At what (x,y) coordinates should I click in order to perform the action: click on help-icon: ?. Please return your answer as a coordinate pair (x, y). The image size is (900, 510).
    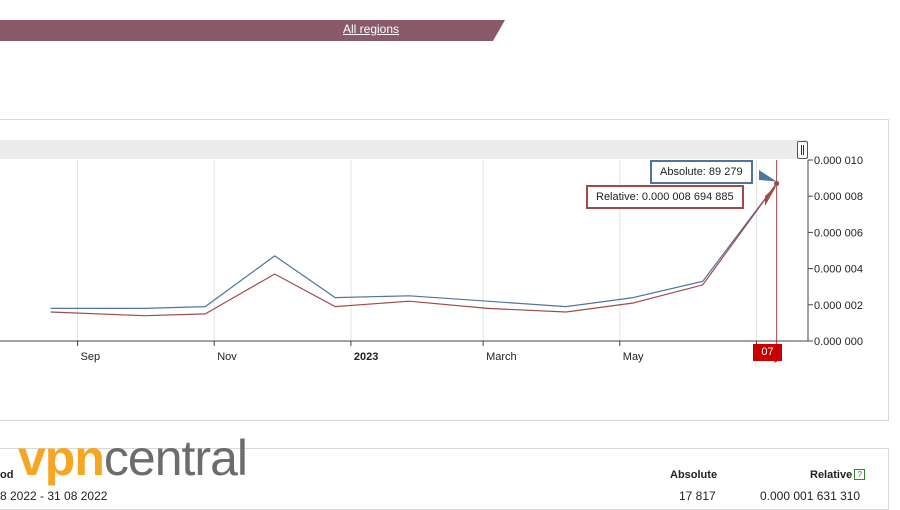
    Looking at the image, I should click on (860, 474).